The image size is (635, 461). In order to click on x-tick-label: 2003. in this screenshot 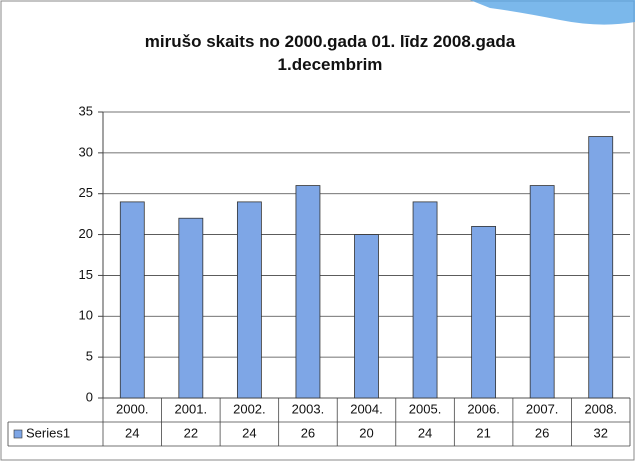, I will do `click(308, 408)`.